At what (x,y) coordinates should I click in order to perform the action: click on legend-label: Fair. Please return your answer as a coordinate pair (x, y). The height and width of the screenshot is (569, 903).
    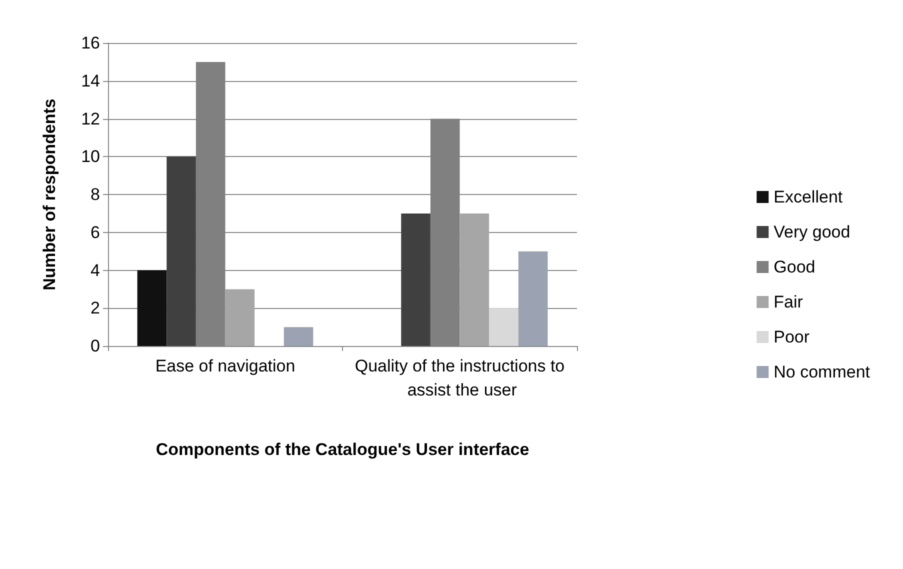
    Looking at the image, I should click on (789, 302).